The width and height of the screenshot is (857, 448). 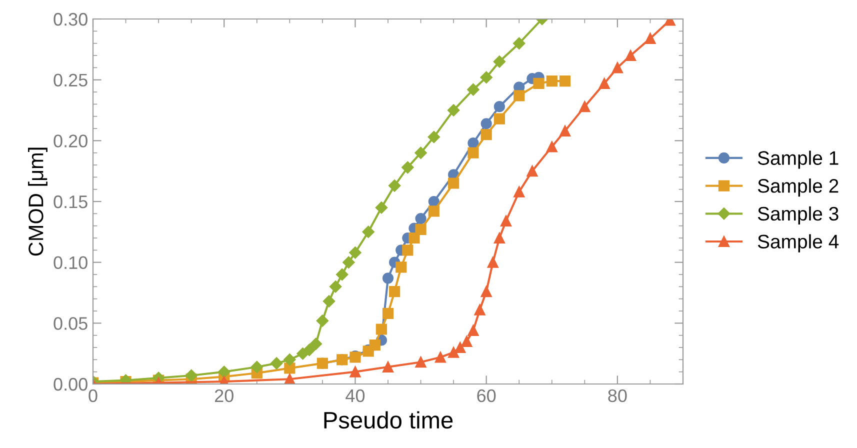 What do you see at coordinates (388, 420) in the screenshot?
I see `x-axis-title: Pseudo time` at bounding box center [388, 420].